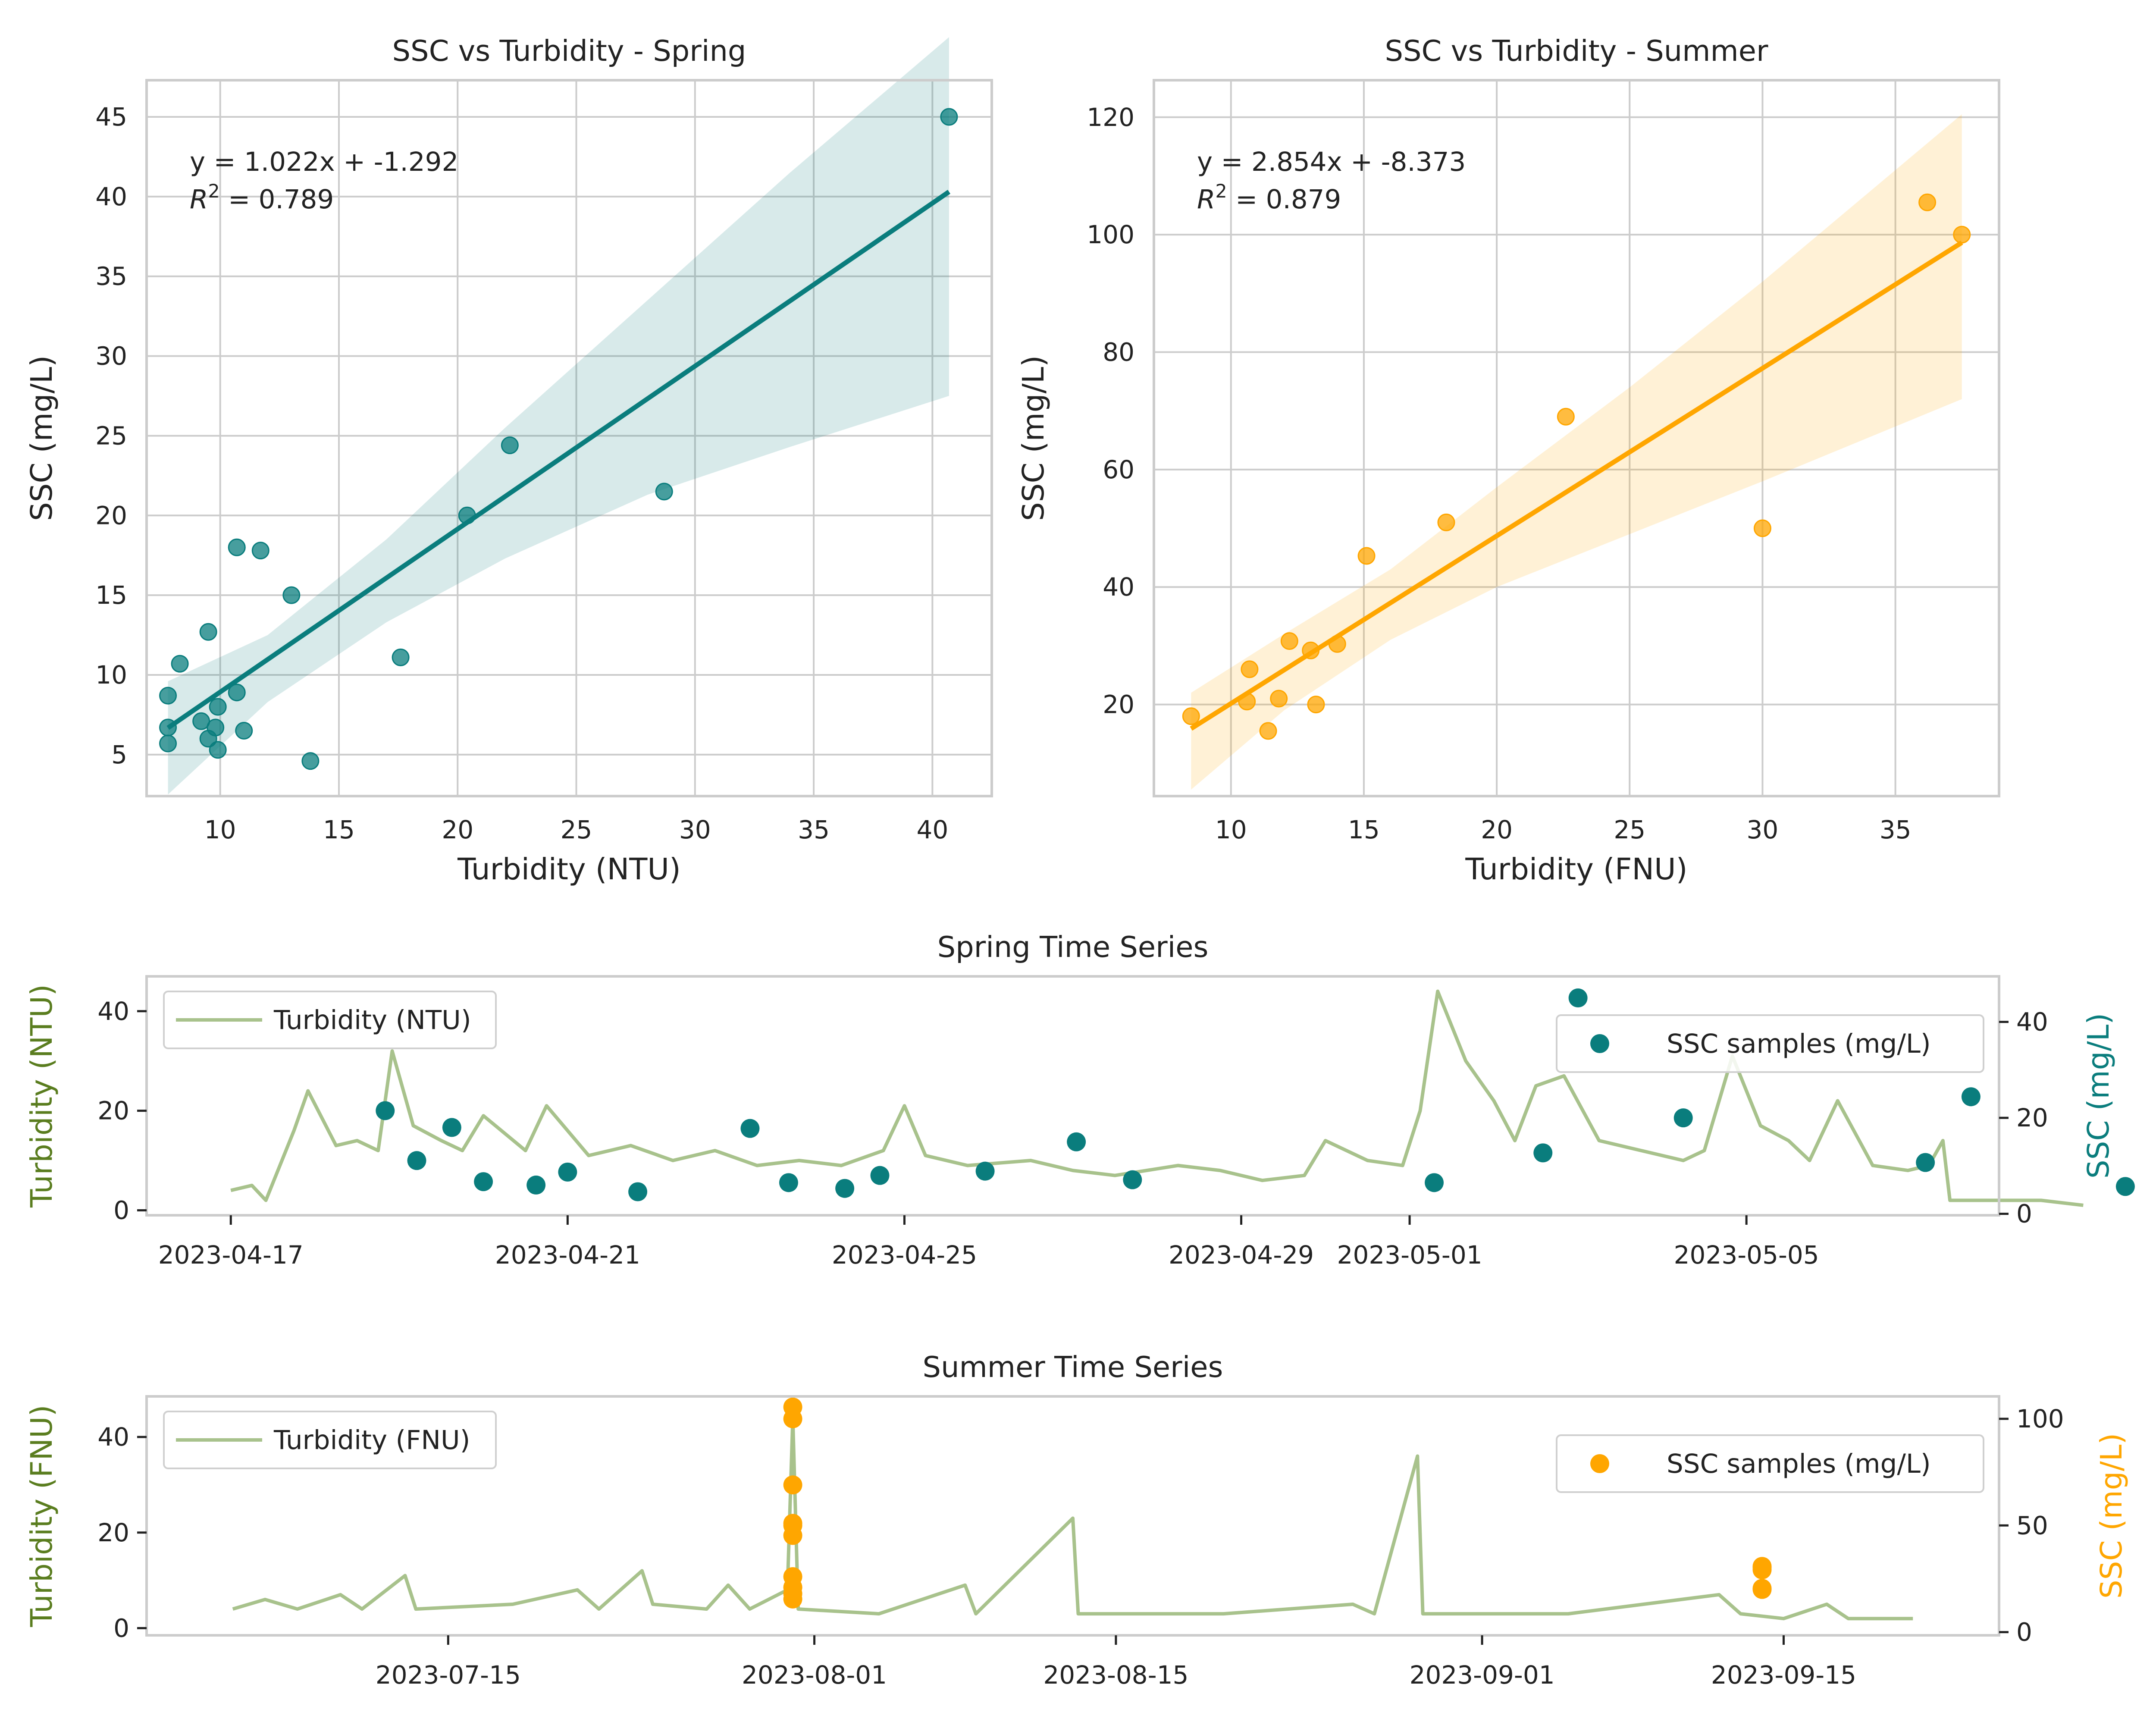  What do you see at coordinates (119, 755) in the screenshot?
I see `spring-scatter-ytick-label: 5` at bounding box center [119, 755].